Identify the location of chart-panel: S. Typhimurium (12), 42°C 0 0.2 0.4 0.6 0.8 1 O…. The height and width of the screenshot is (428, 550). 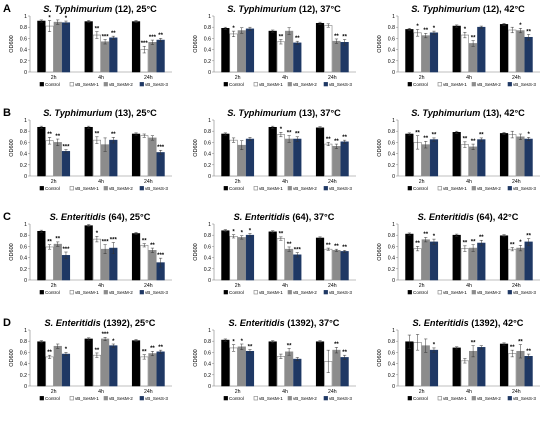
(458, 45).